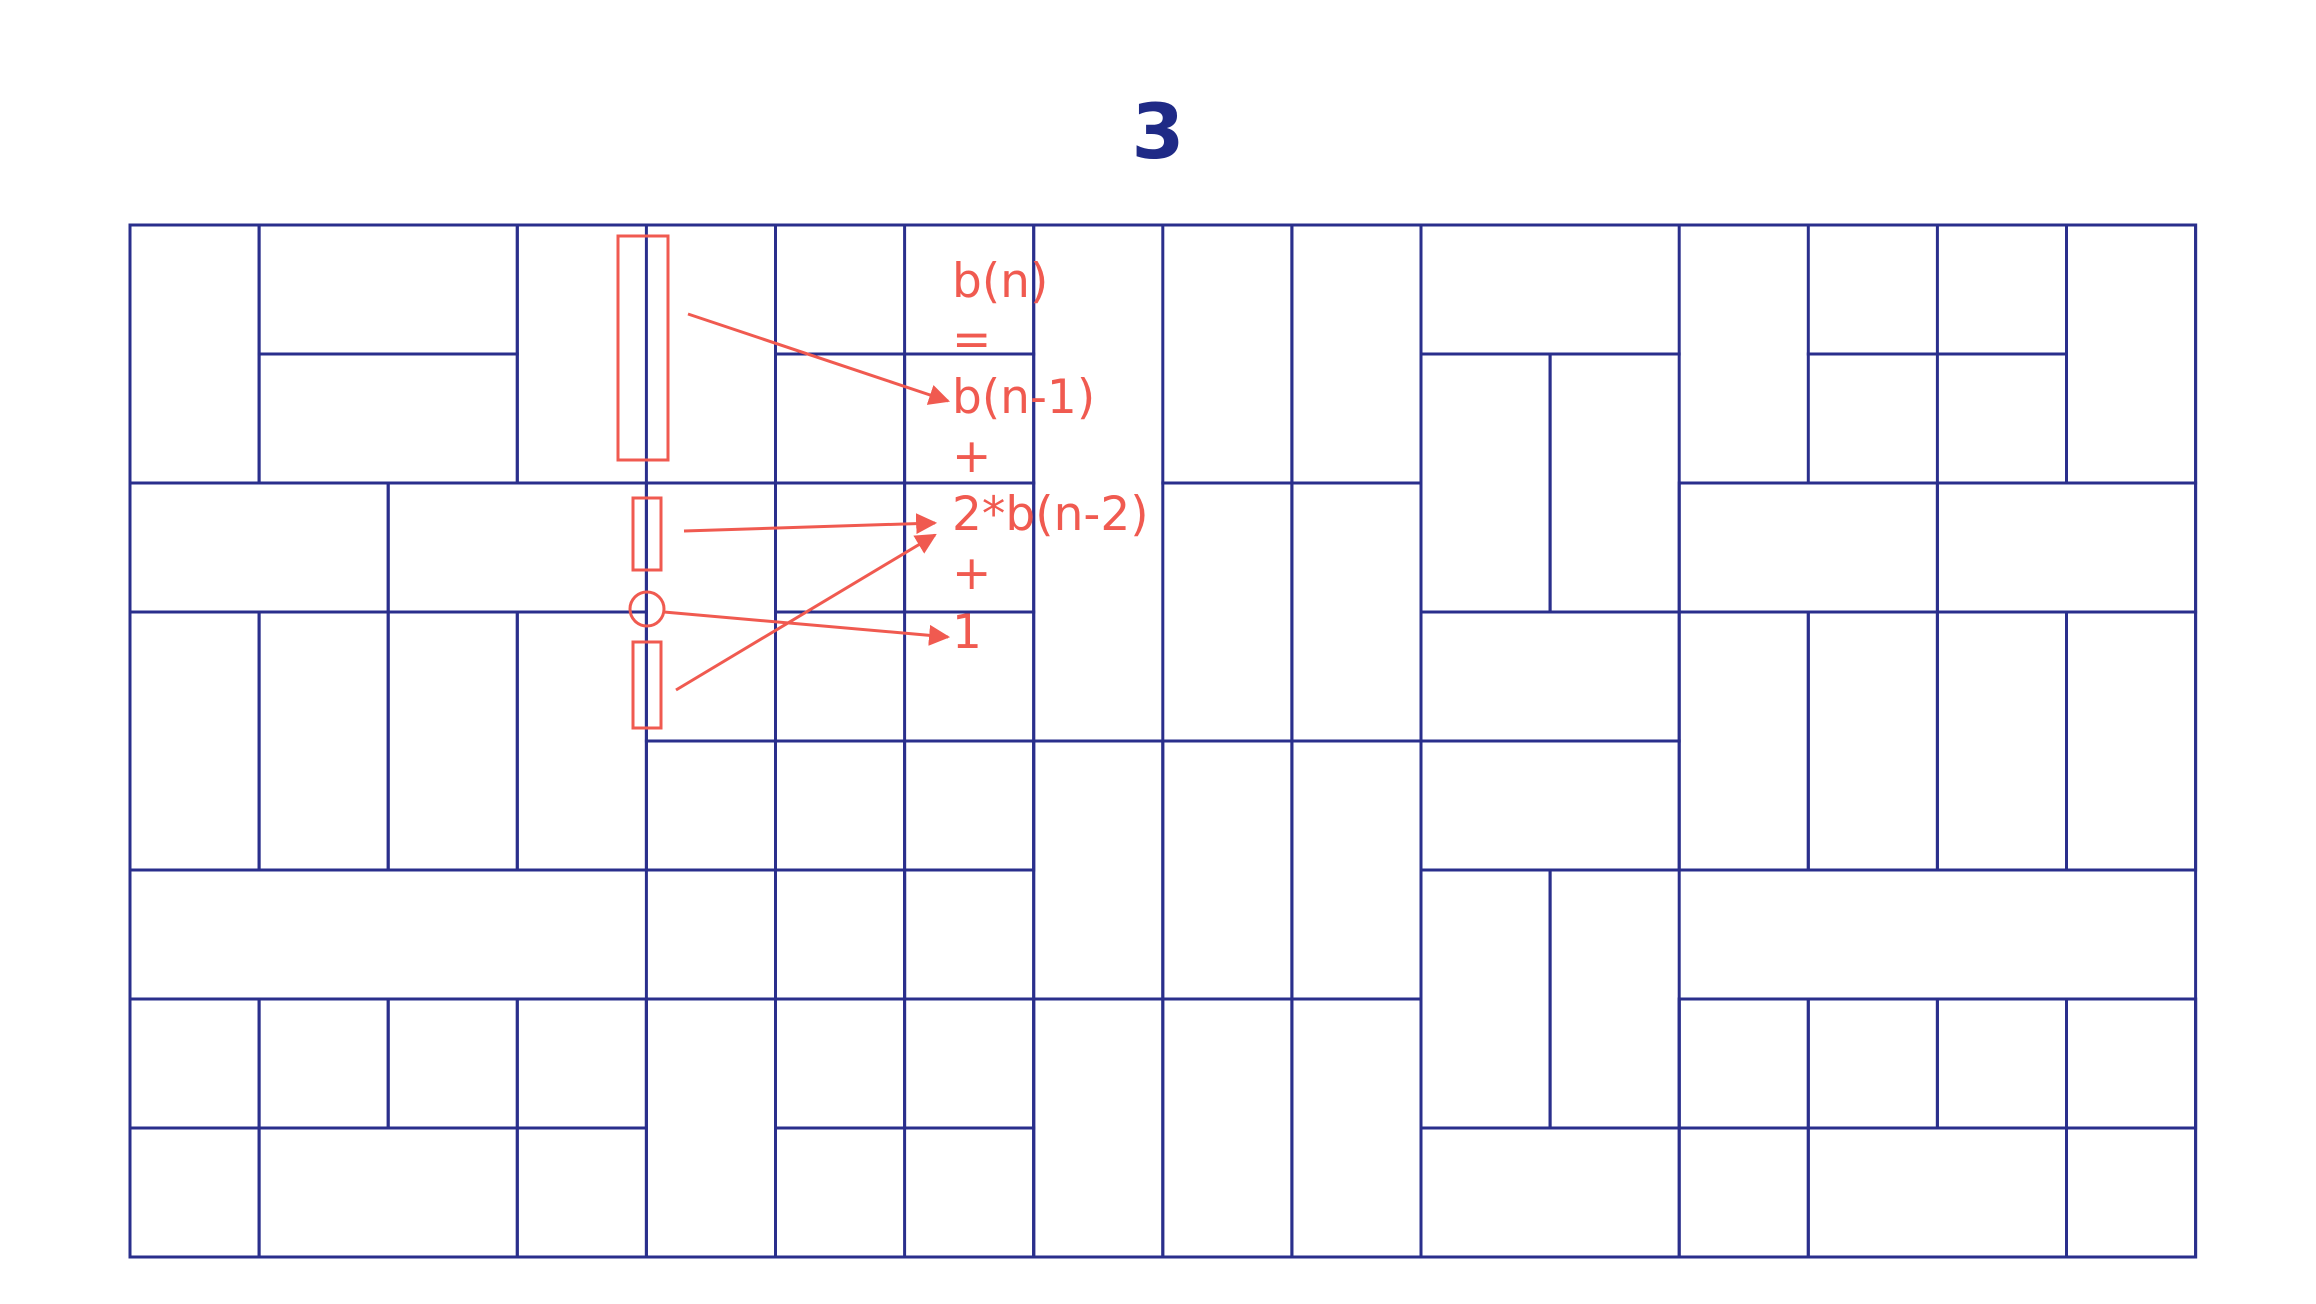  What do you see at coordinates (647, 609) in the screenshot?
I see `highlight-circle` at bounding box center [647, 609].